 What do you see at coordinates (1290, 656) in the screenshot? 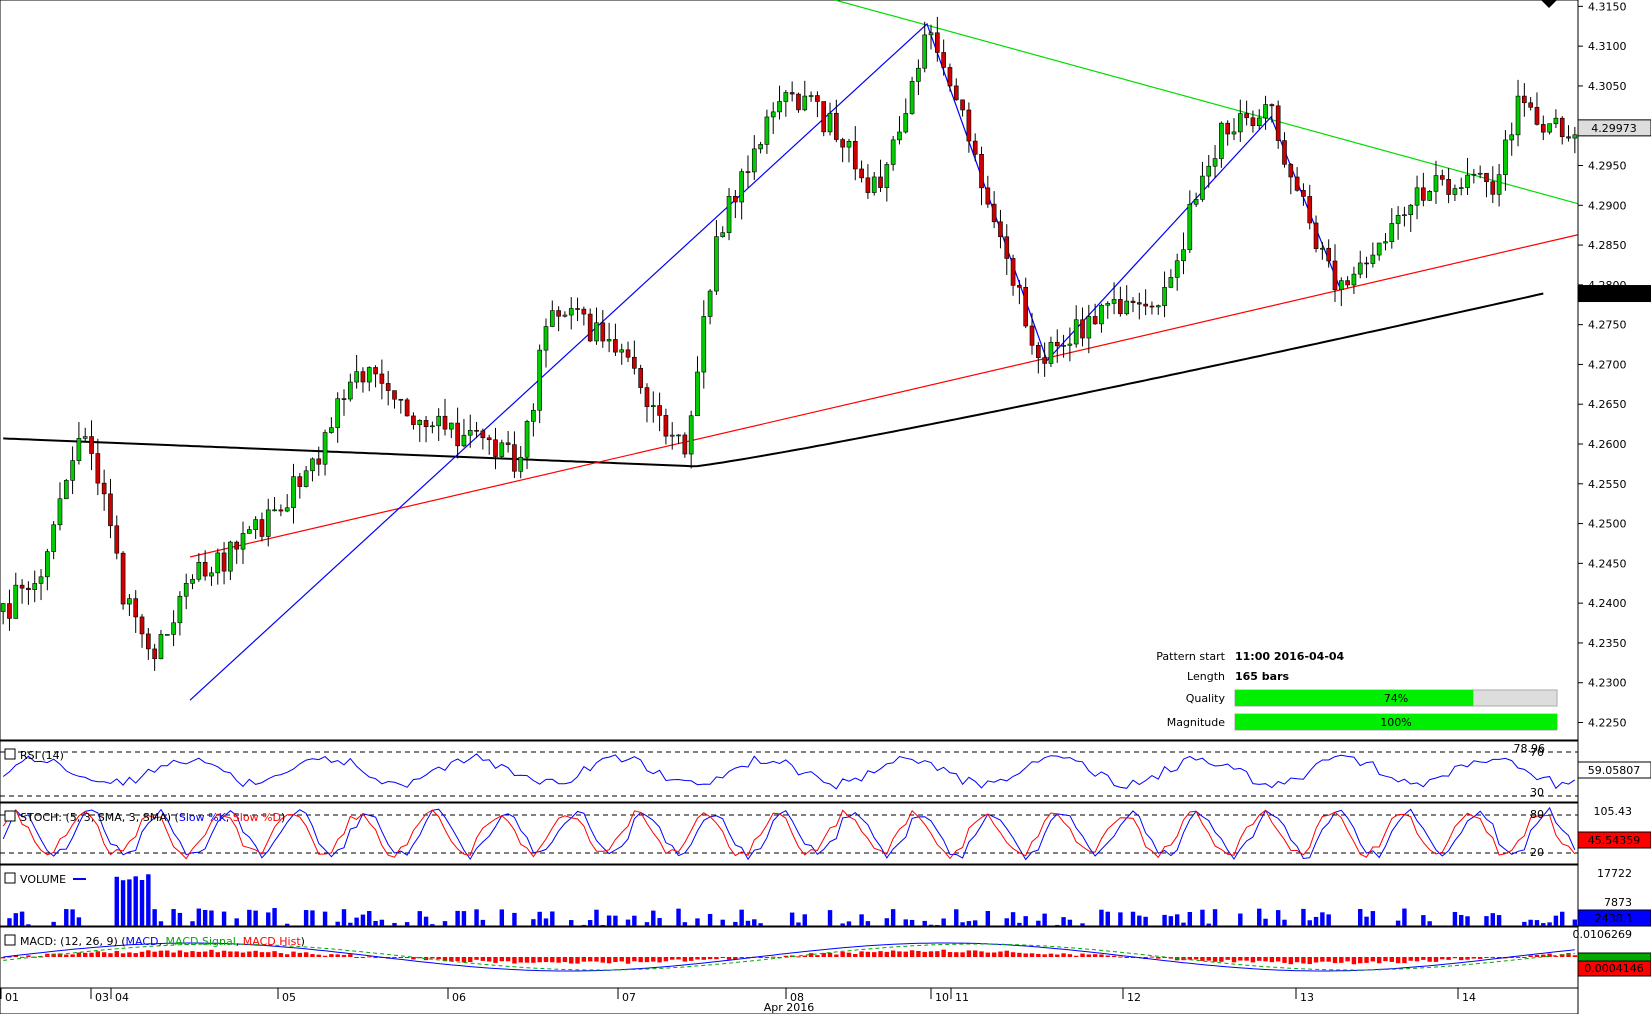
I see `pattern-start-value: 11:00 2016-04-04` at bounding box center [1290, 656].